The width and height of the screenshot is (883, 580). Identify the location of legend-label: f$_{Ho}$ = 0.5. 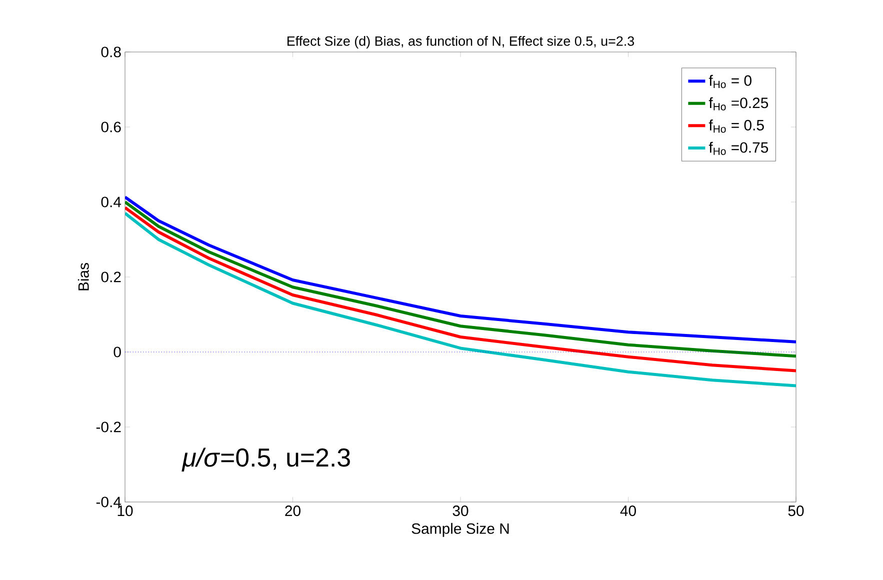
(736, 126).